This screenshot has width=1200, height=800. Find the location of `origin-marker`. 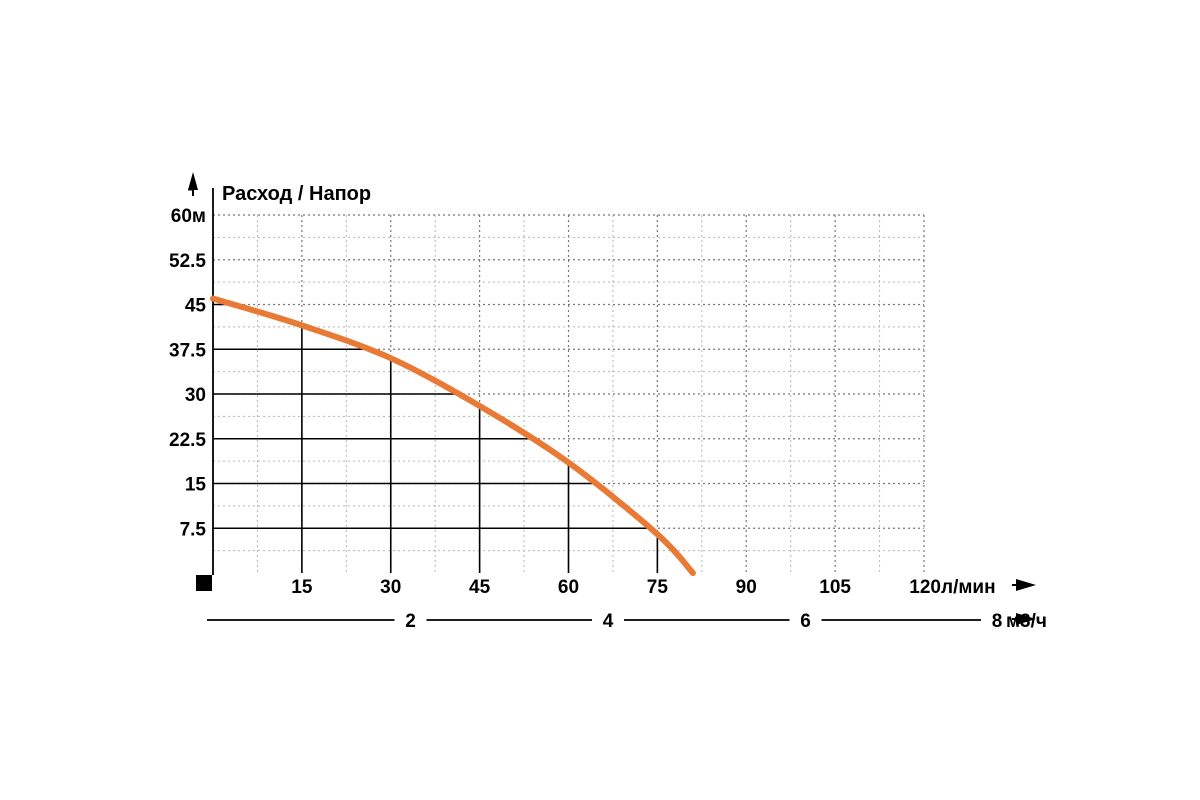

origin-marker is located at coordinates (204, 583).